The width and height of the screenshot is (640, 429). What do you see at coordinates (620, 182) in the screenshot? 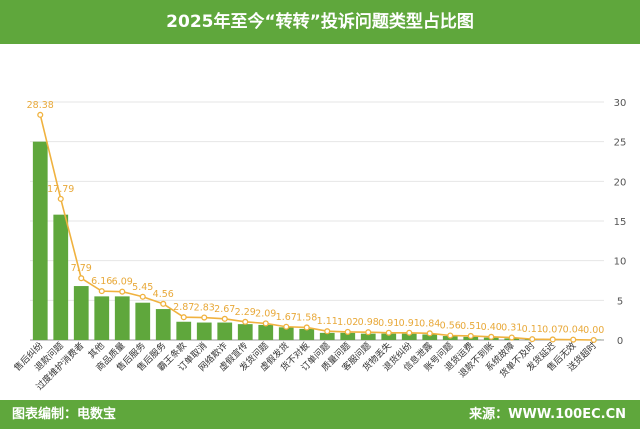
I see `y-tick-label: 20` at bounding box center [620, 182].